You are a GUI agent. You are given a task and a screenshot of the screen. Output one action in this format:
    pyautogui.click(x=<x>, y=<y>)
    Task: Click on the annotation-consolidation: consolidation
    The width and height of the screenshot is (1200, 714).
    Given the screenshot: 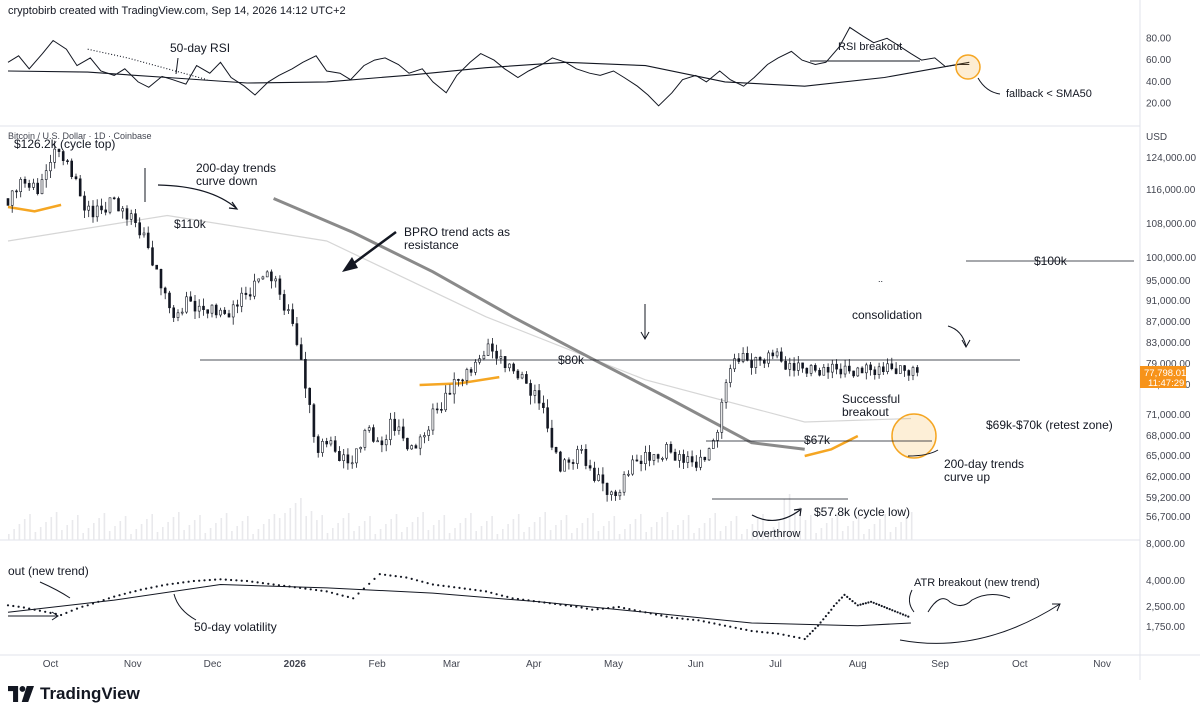 What is the action you would take?
    pyautogui.click(x=887, y=315)
    